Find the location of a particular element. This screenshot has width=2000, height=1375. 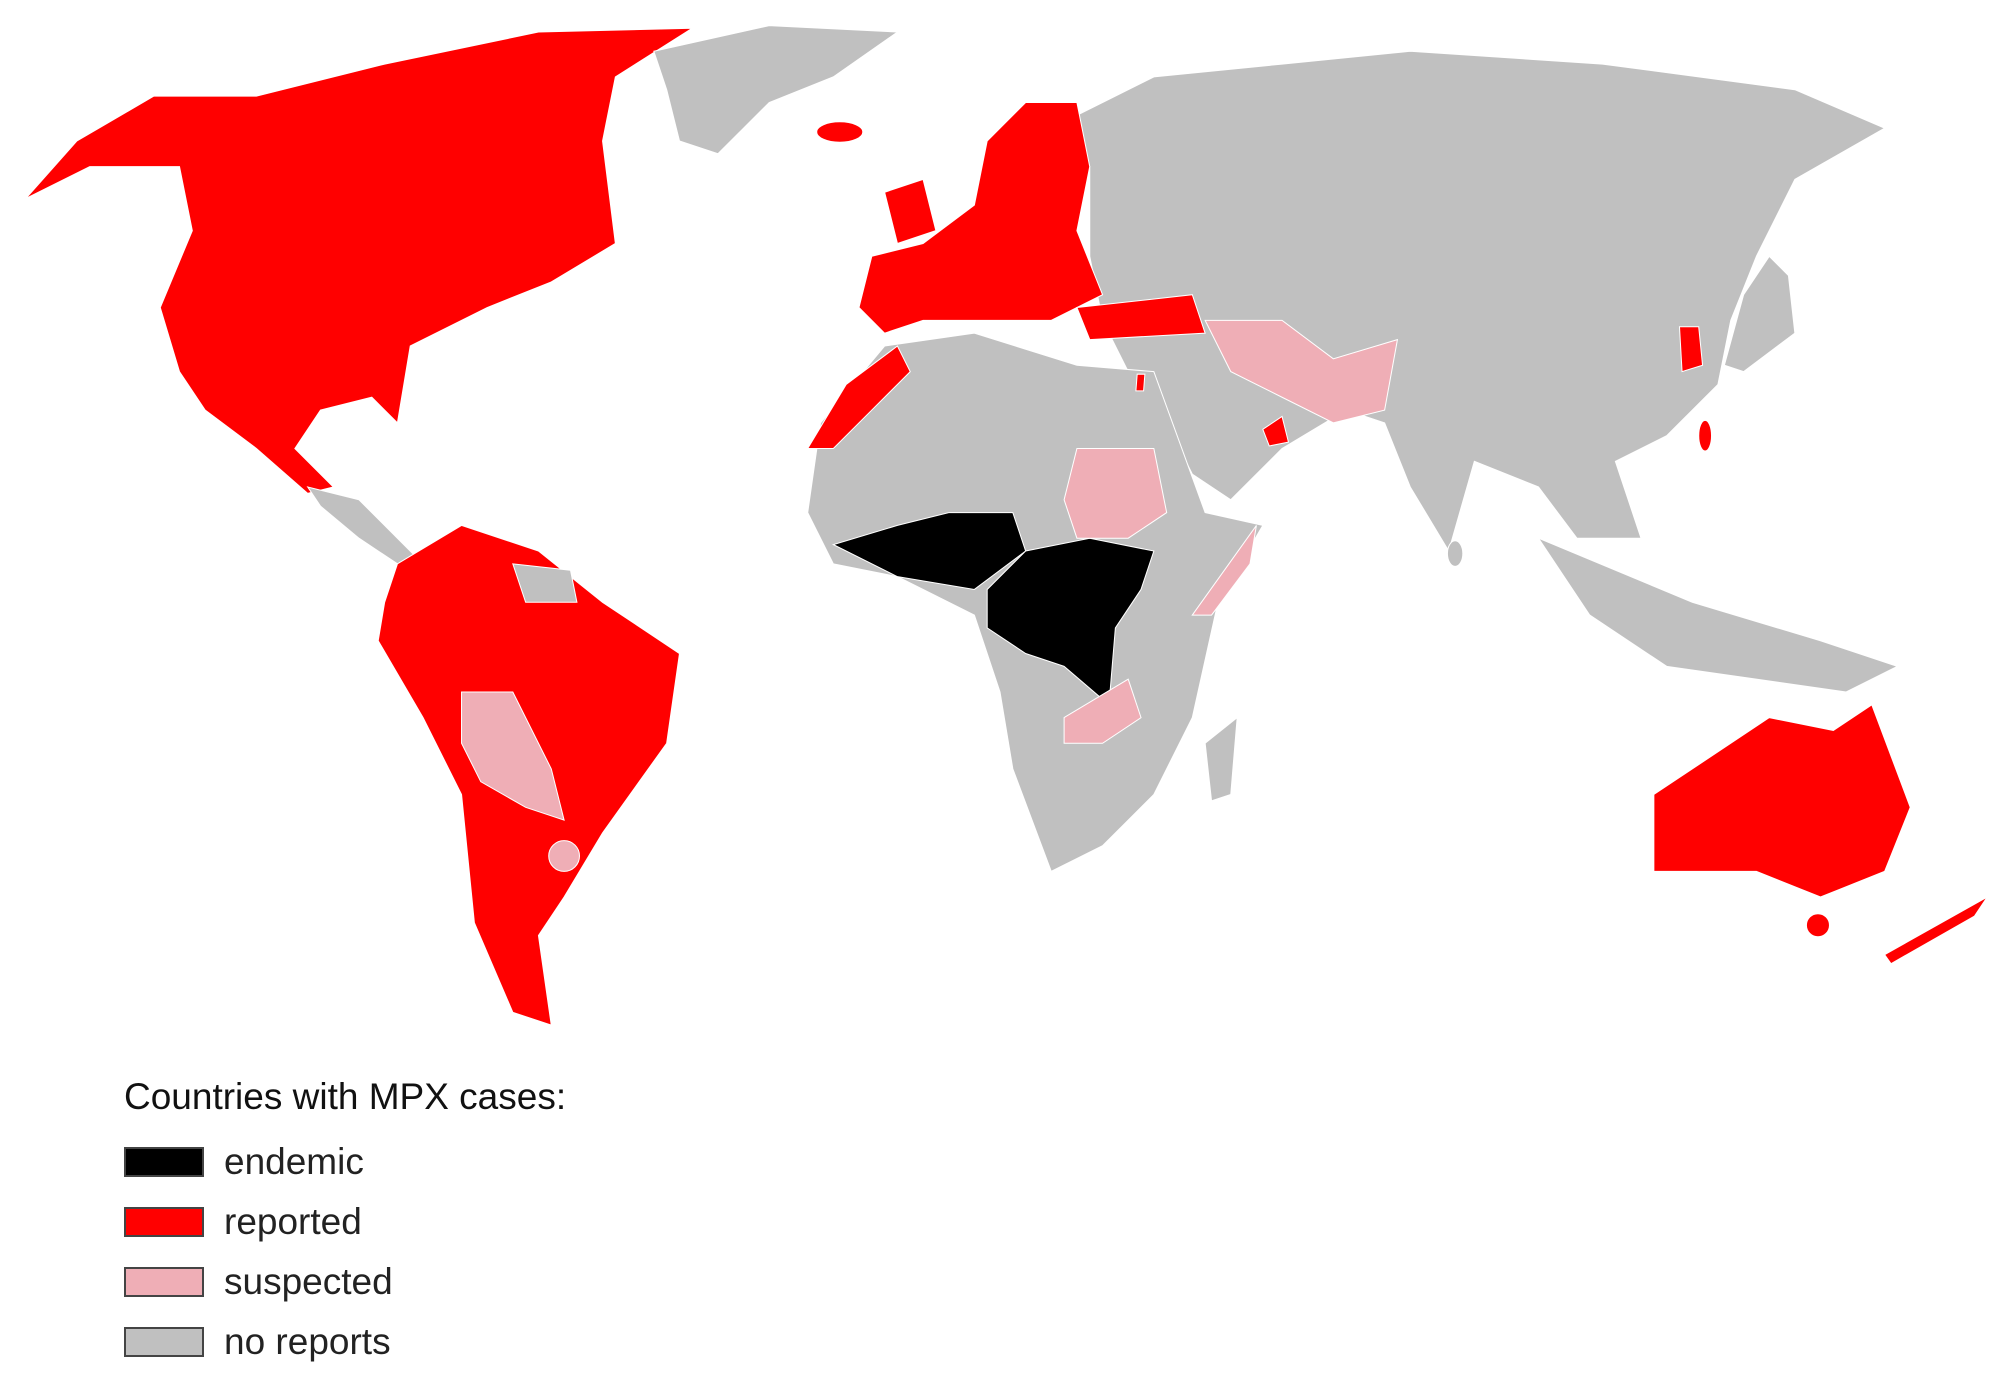

region-australia is located at coordinates (1782, 801).